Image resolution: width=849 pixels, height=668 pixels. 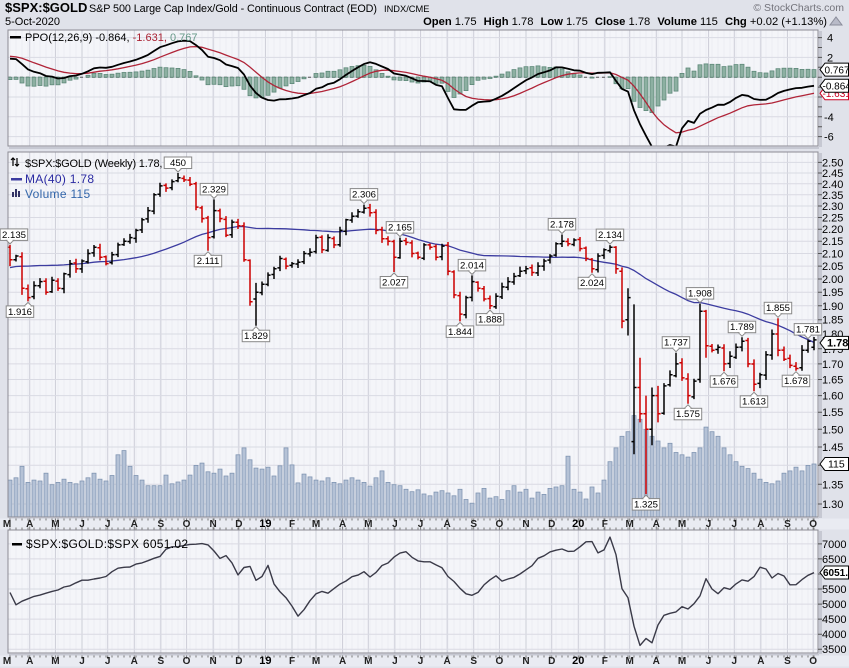 What do you see at coordinates (832, 381) in the screenshot?
I see `svg-text: 1.65` at bounding box center [832, 381].